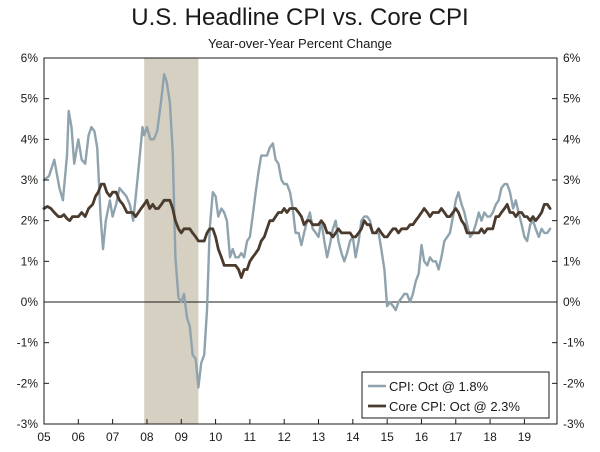 This screenshot has height=452, width=600. What do you see at coordinates (285, 437) in the screenshot?
I see `x-tick-label: 12` at bounding box center [285, 437].